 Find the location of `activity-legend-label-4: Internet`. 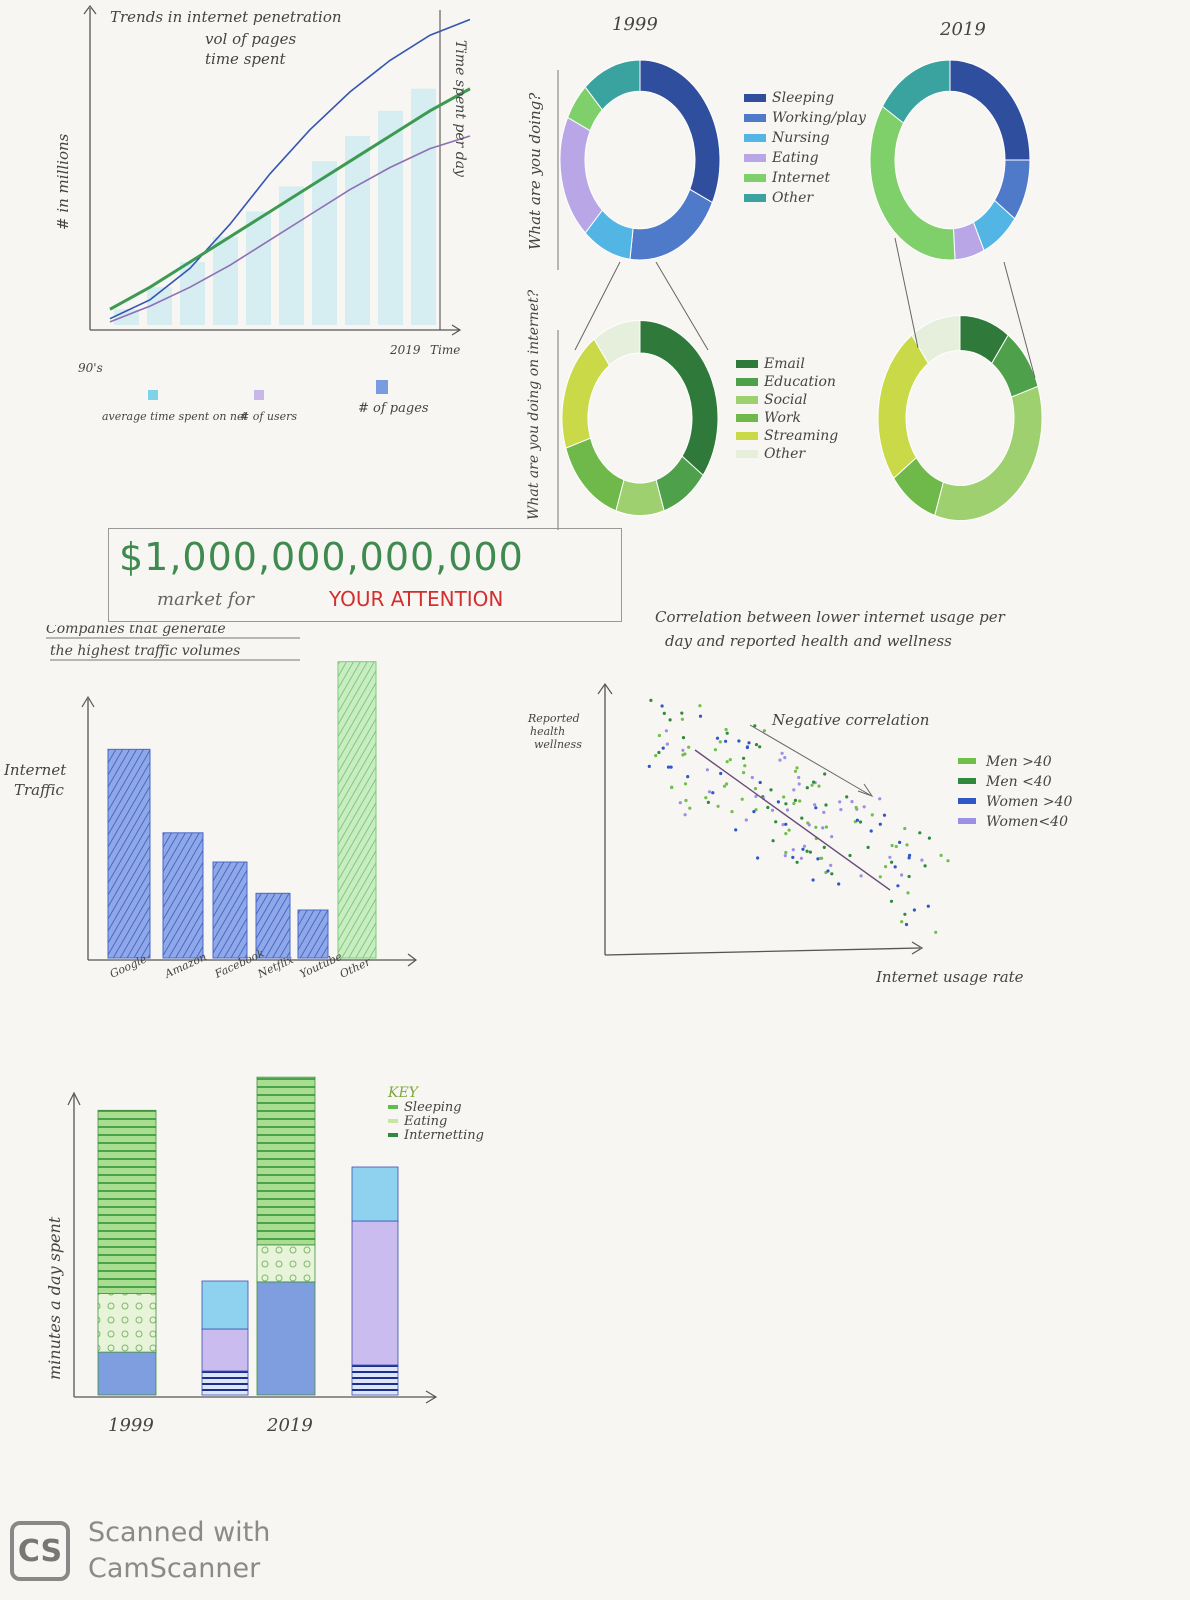

activity-legend-label-4: Internet is located at coordinates (800, 178).